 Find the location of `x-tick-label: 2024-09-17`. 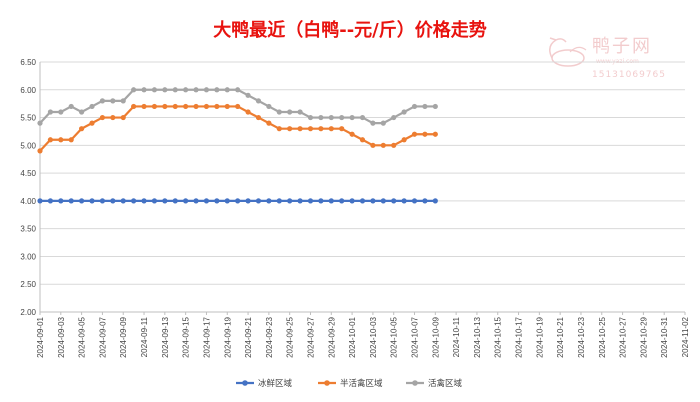

x-tick-label: 2024-09-17 is located at coordinates (206, 336).